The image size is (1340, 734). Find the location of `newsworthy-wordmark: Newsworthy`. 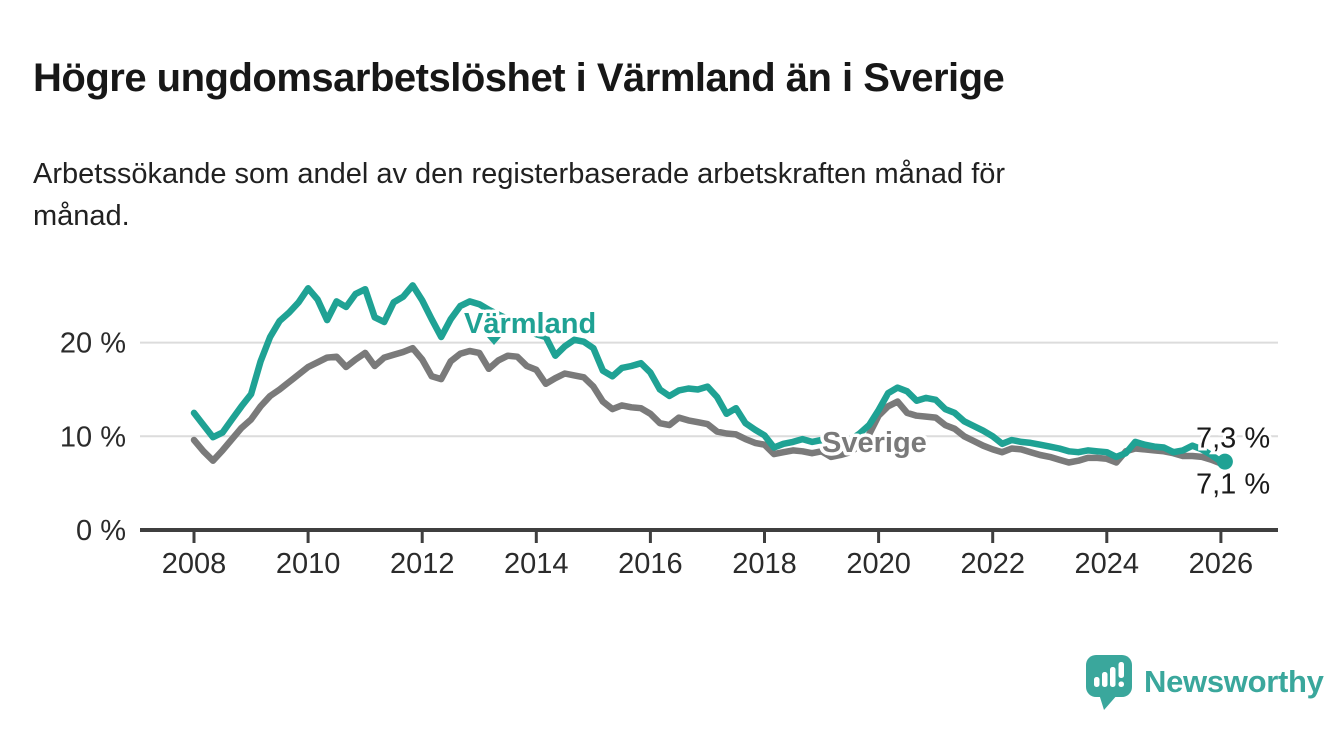

newsworthy-wordmark: Newsworthy is located at coordinates (1234, 681).